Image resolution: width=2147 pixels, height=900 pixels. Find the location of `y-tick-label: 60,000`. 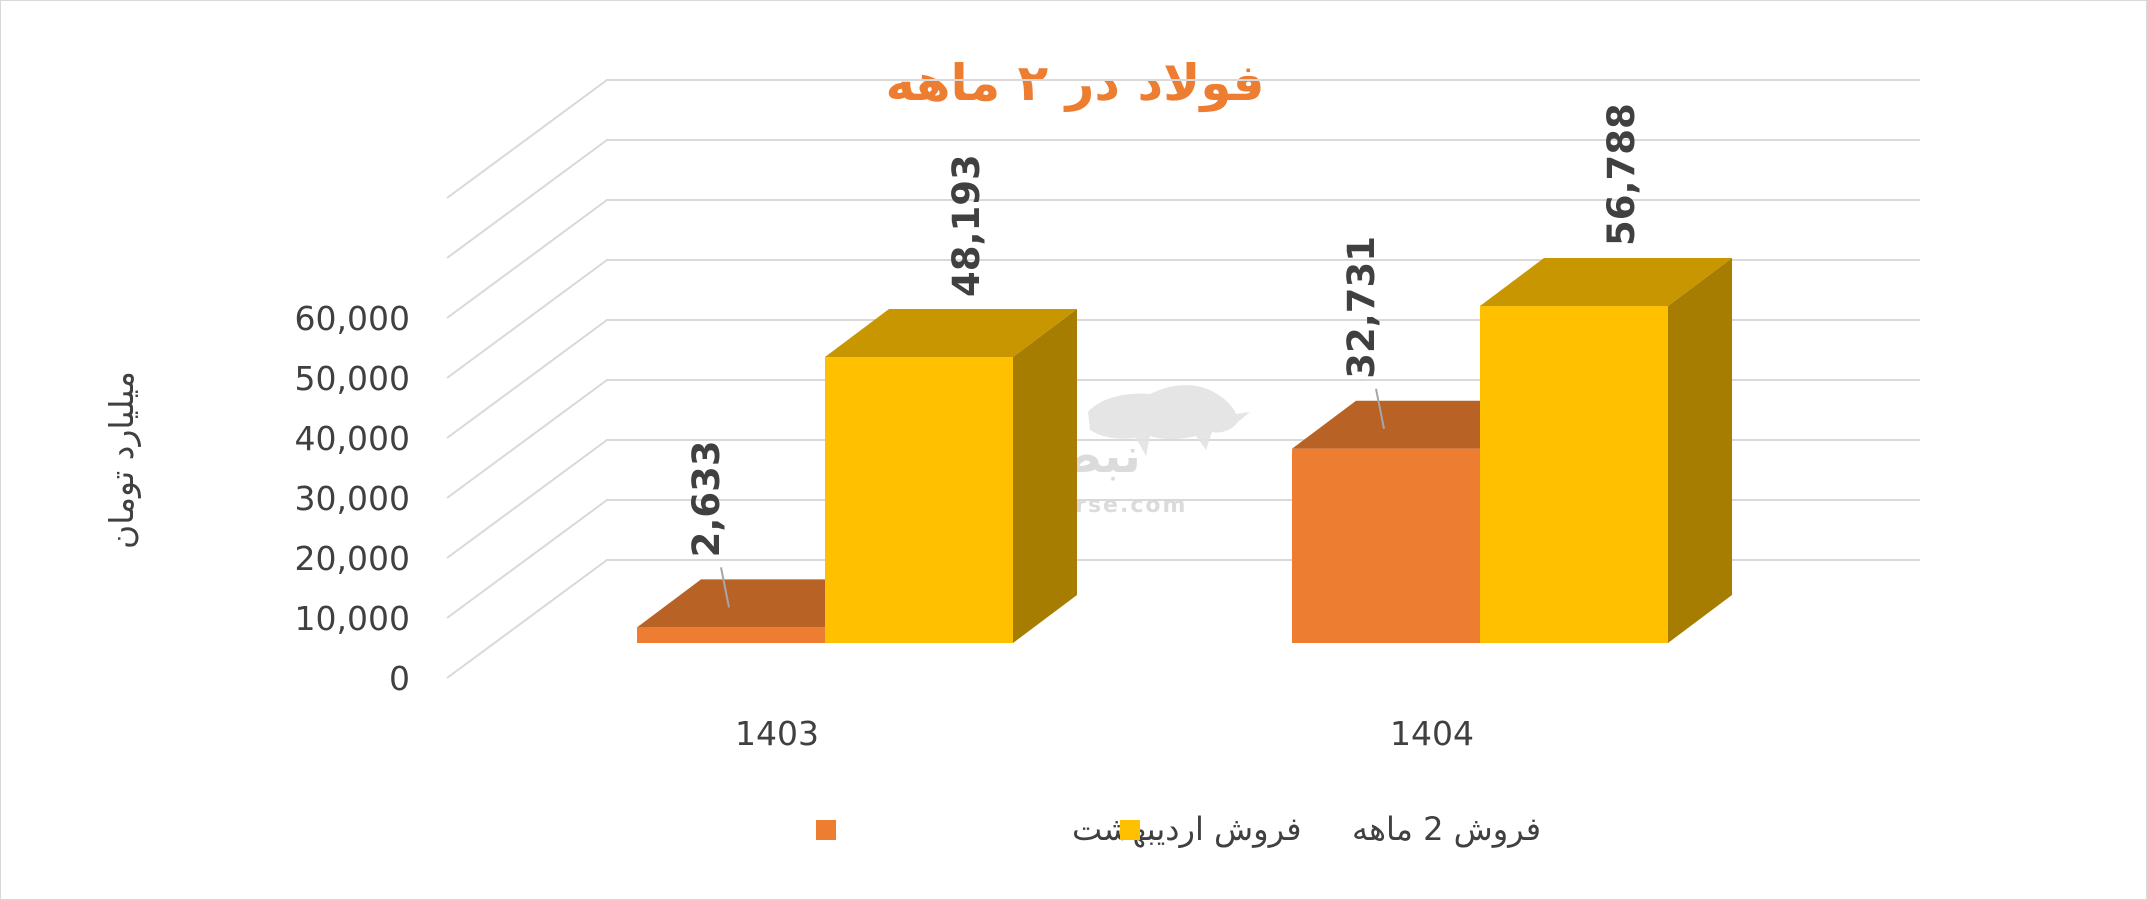

y-tick-label: 60,000 is located at coordinates (352, 318).